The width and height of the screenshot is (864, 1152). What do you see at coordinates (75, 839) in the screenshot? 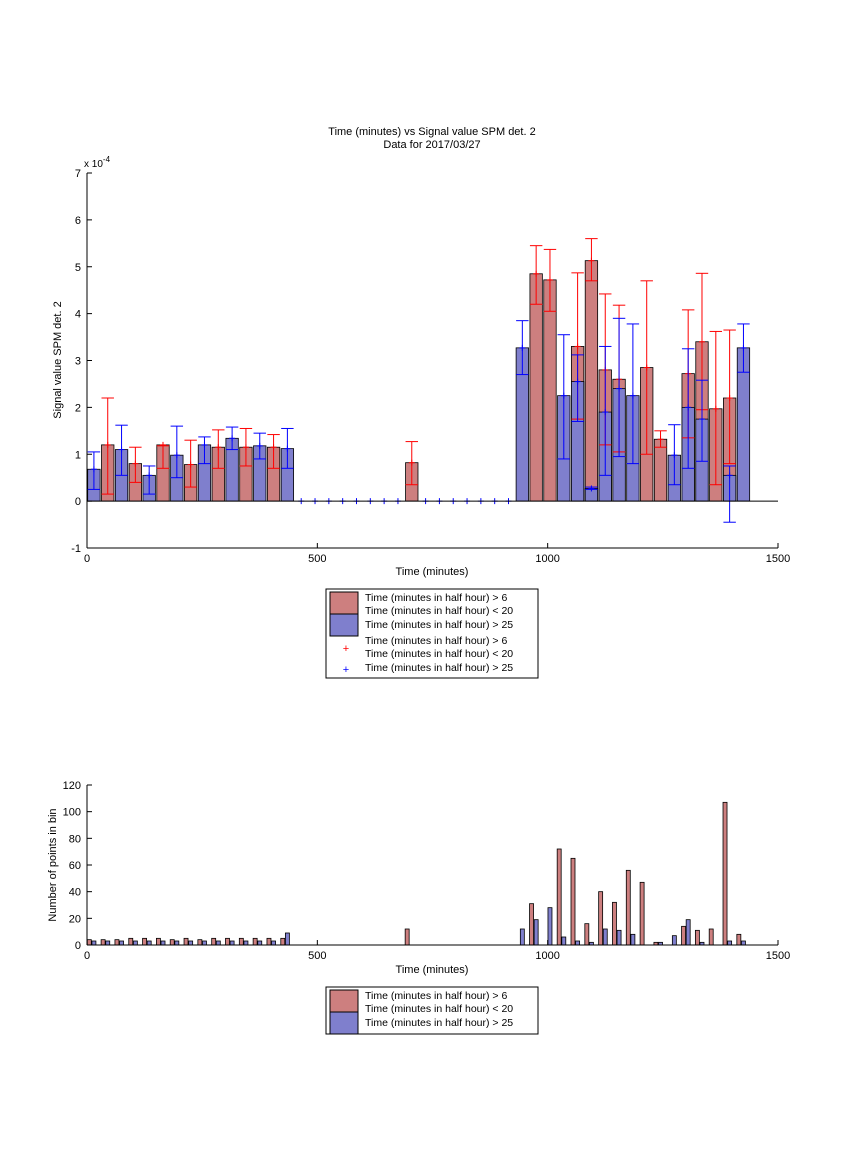
I see `y-tick-label: 80` at bounding box center [75, 839].